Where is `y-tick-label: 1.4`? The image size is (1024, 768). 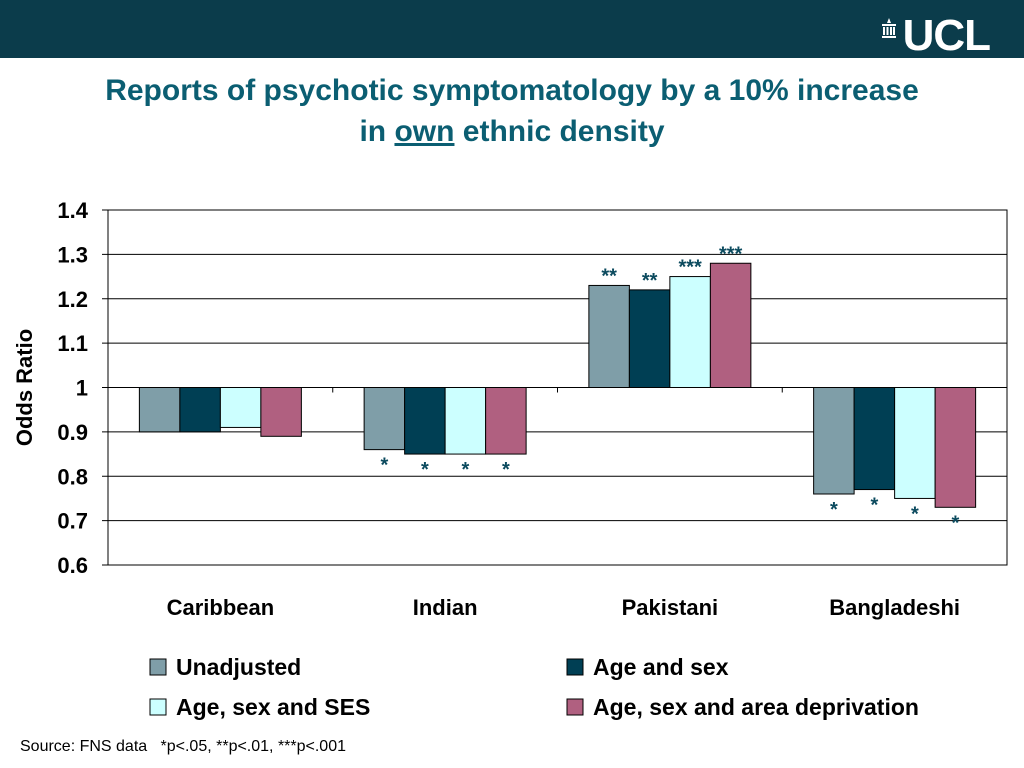 y-tick-label: 1.4 is located at coordinates (72, 210).